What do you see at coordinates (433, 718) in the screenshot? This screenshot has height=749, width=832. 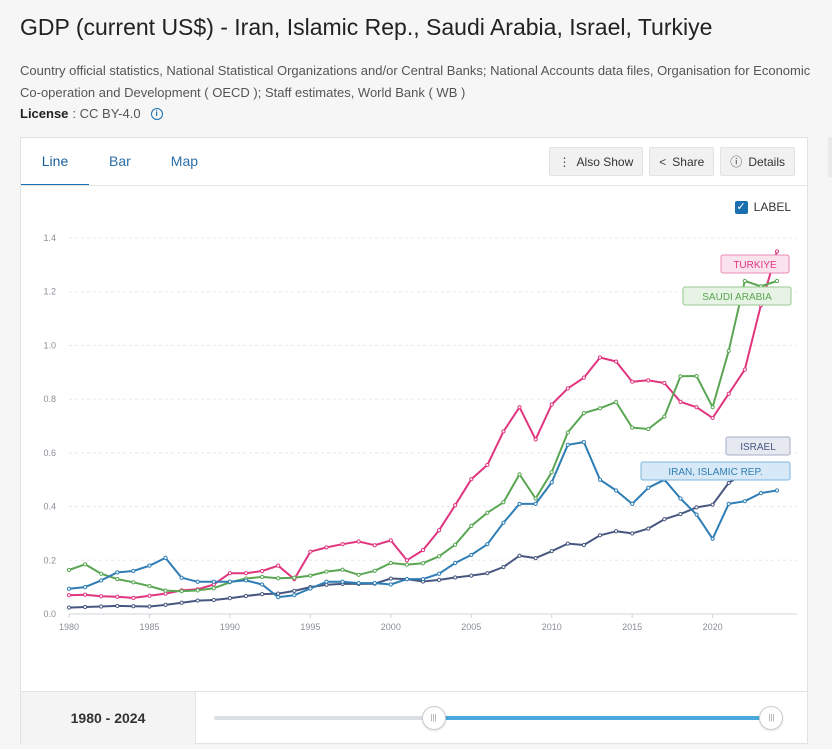 I see `range-start-handle: |||` at bounding box center [433, 718].